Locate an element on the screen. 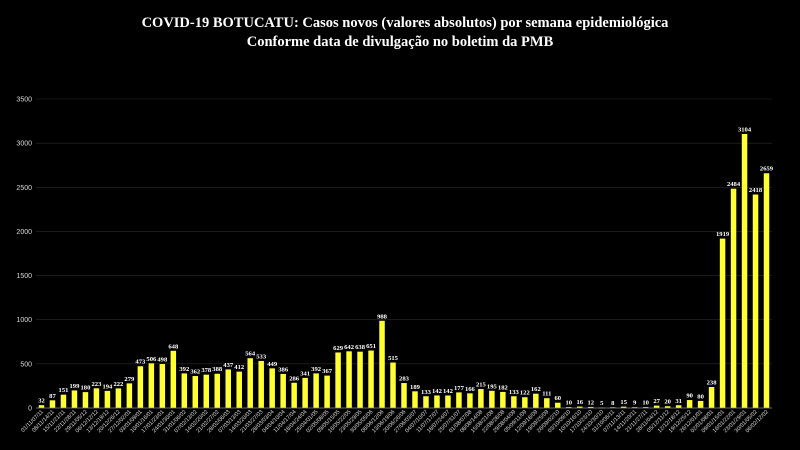  data-label: 378 is located at coordinates (206, 370).